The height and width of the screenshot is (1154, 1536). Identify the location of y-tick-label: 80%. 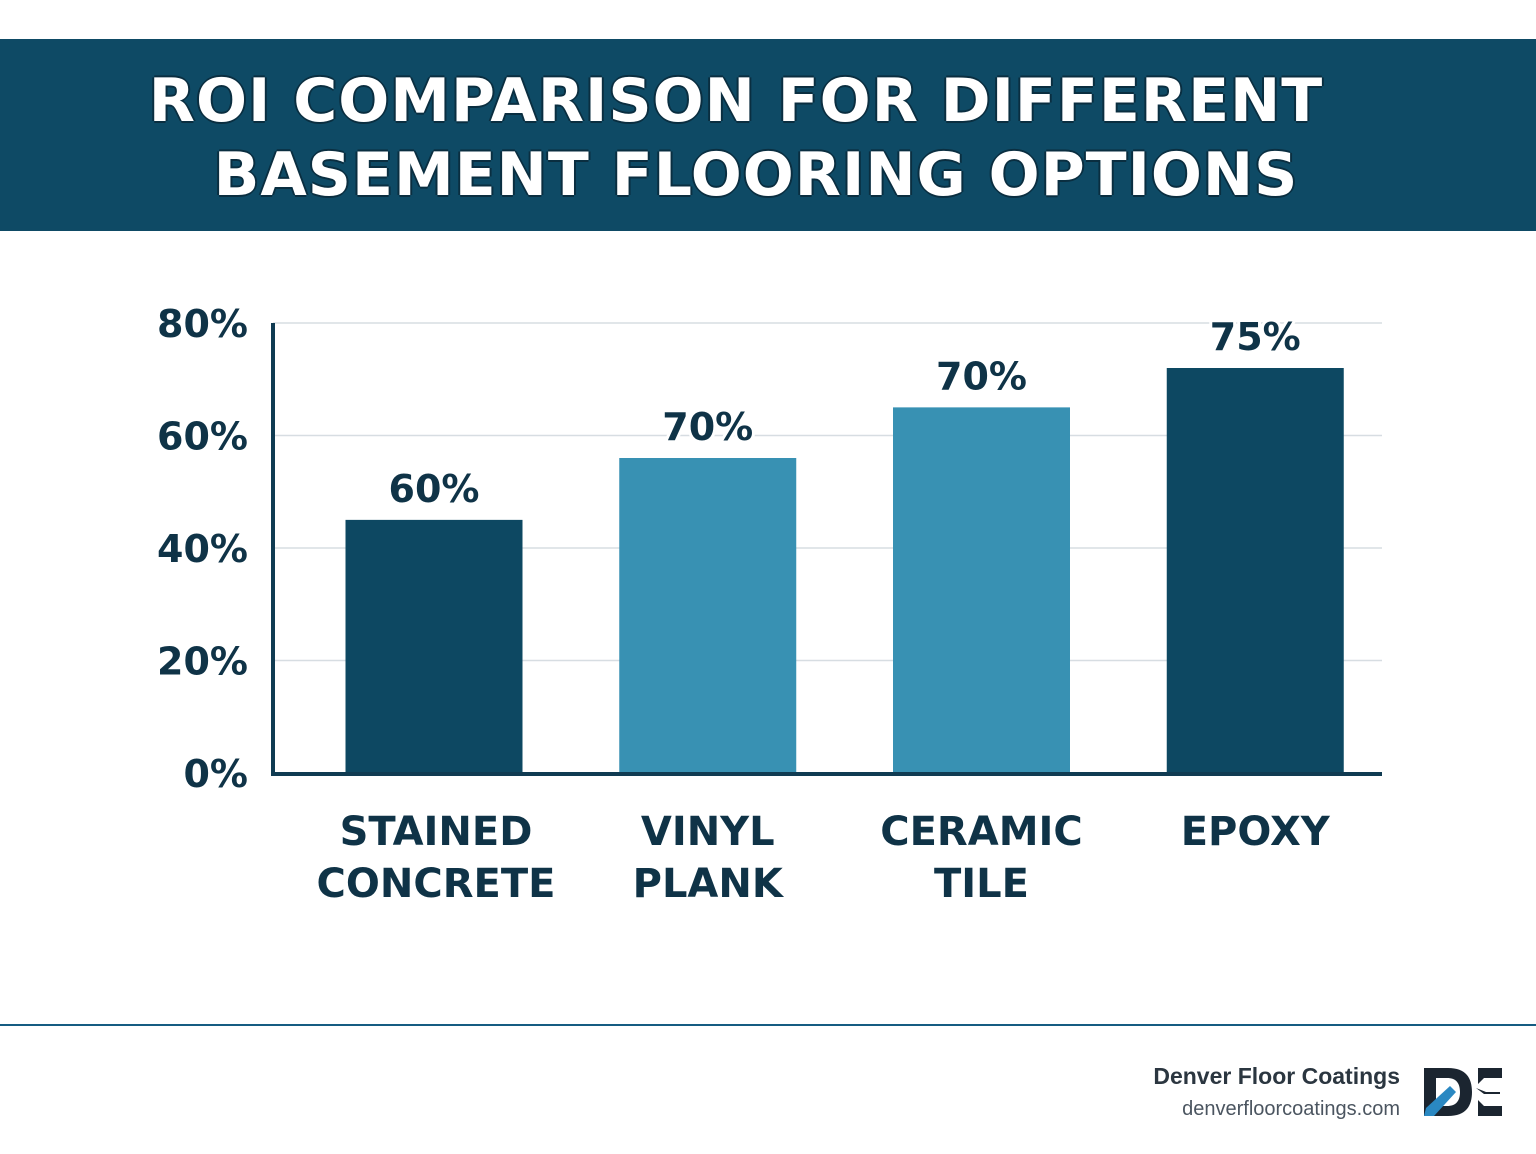
(202, 324).